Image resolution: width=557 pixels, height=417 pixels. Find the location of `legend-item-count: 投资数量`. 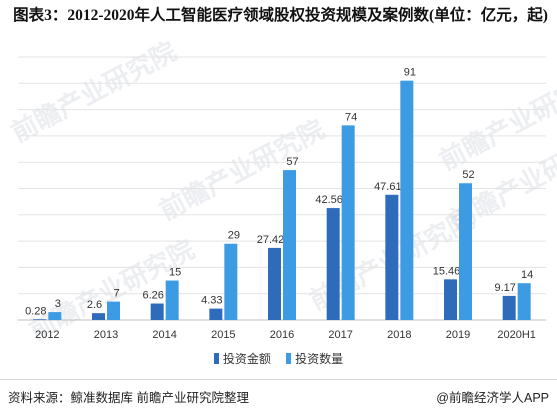

legend-item-count: 投资数量 is located at coordinates (314, 358).